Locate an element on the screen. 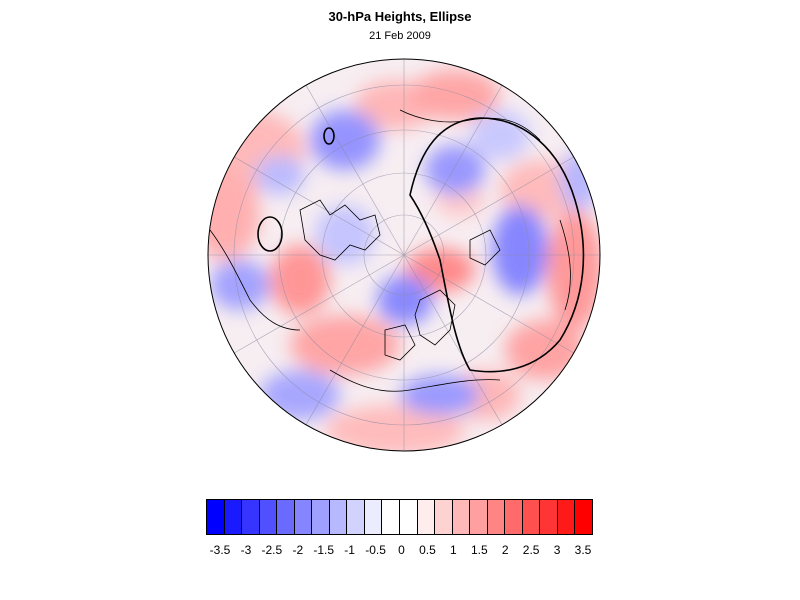  colorbar-tick-label: 1 is located at coordinates (453, 550).